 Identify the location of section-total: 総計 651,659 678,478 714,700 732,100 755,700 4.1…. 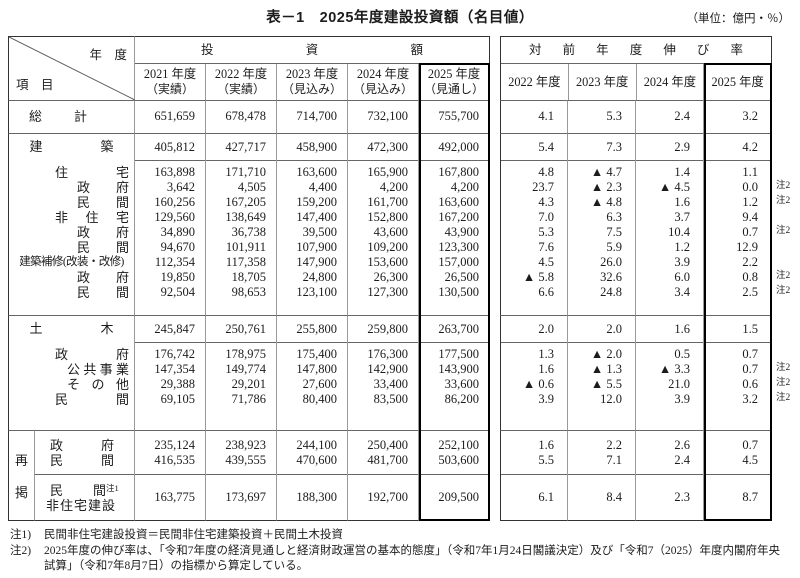
(402, 116).